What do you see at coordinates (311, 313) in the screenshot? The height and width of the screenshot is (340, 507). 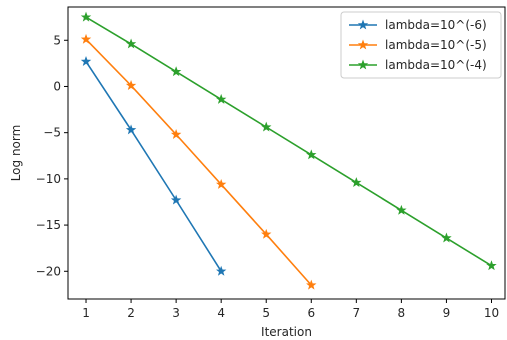 I see `x-tick-label: 6` at bounding box center [311, 313].